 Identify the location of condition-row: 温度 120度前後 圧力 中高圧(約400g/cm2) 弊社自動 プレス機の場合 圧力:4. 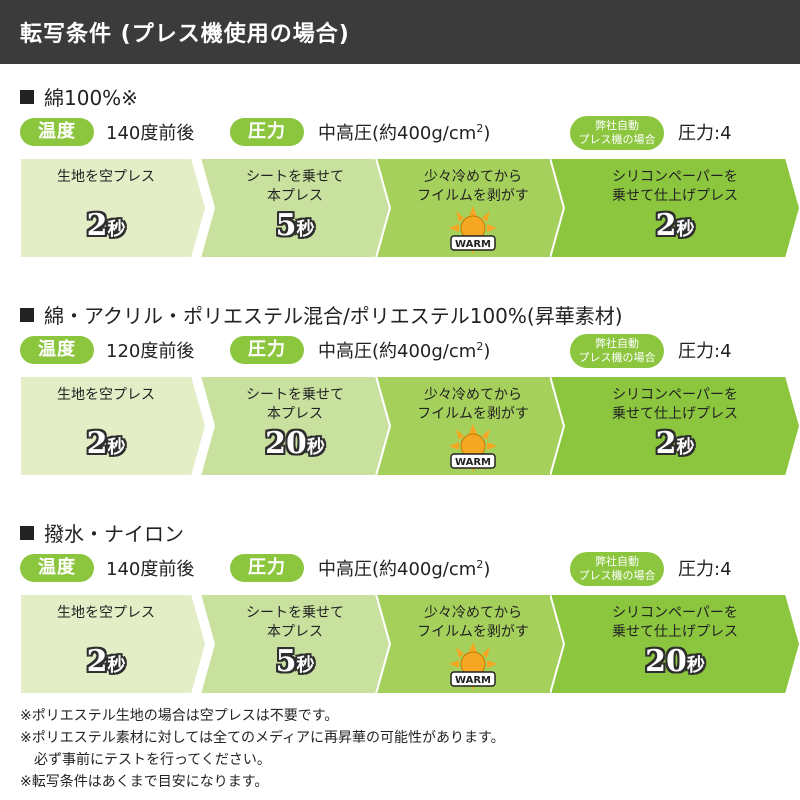
(405, 351).